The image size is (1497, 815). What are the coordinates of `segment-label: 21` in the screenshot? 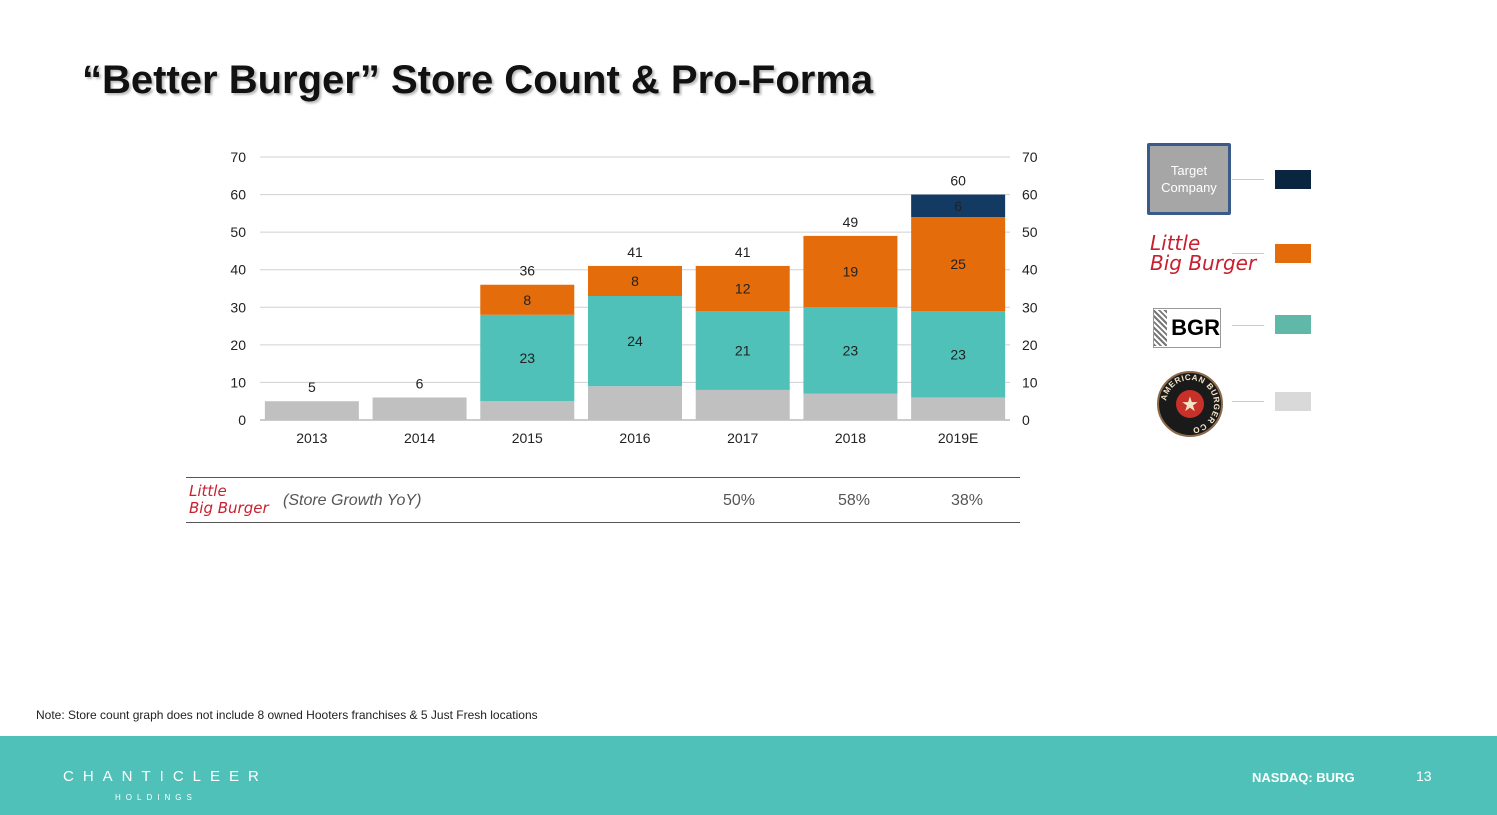 It's located at (743, 350).